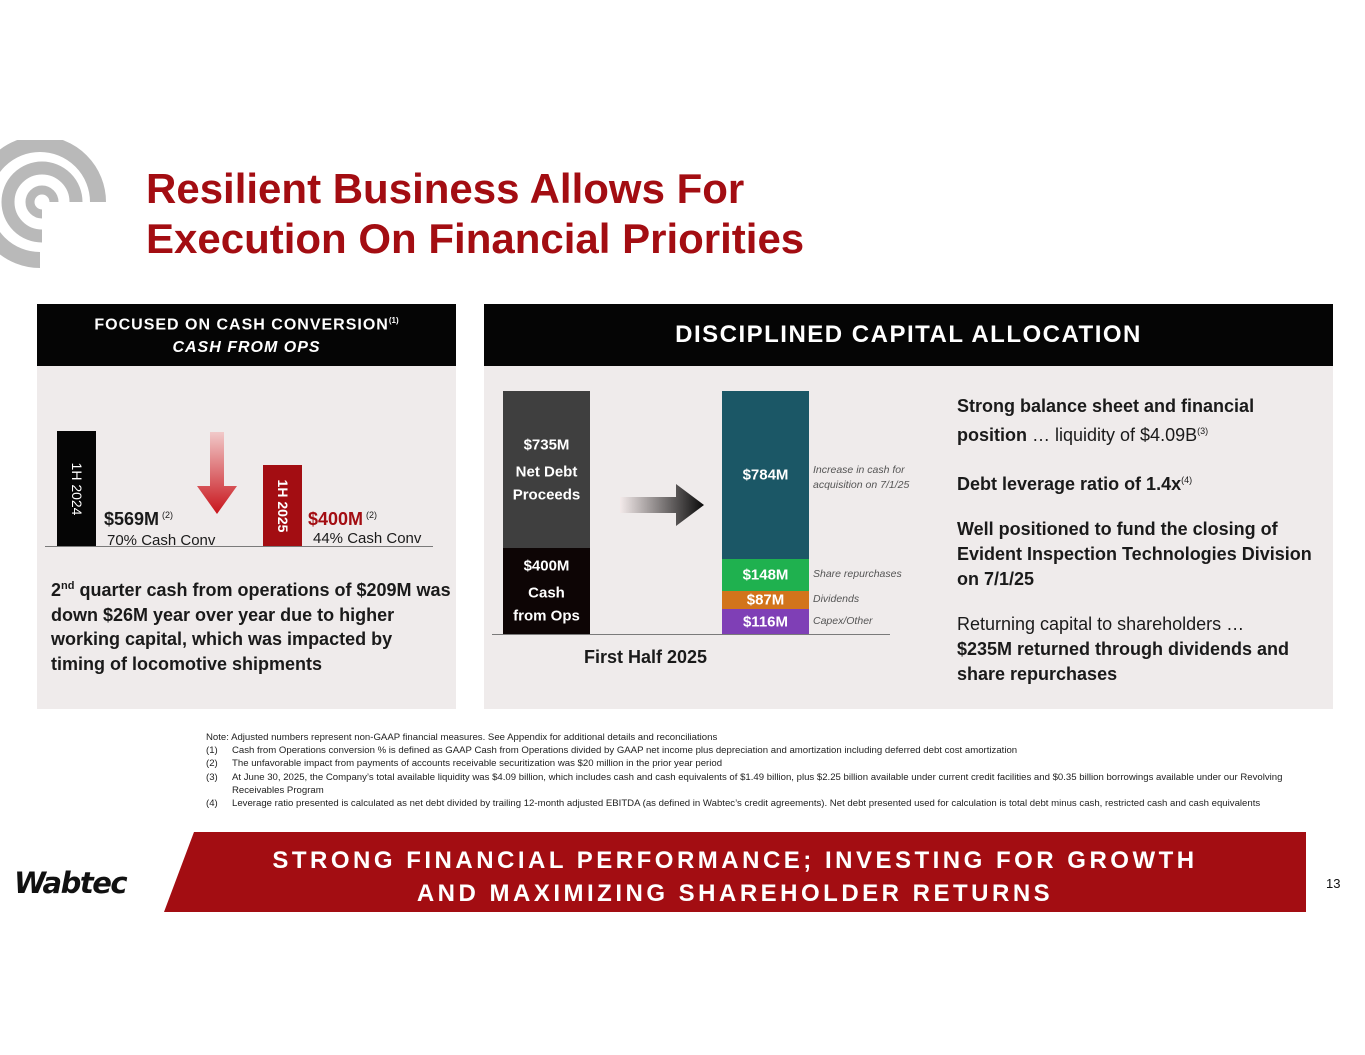 This screenshot has height=1055, width=1365. Describe the element at coordinates (1075, 484) in the screenshot. I see `point-leverage: Debt leverage ratio of 1.4x(4)` at that location.